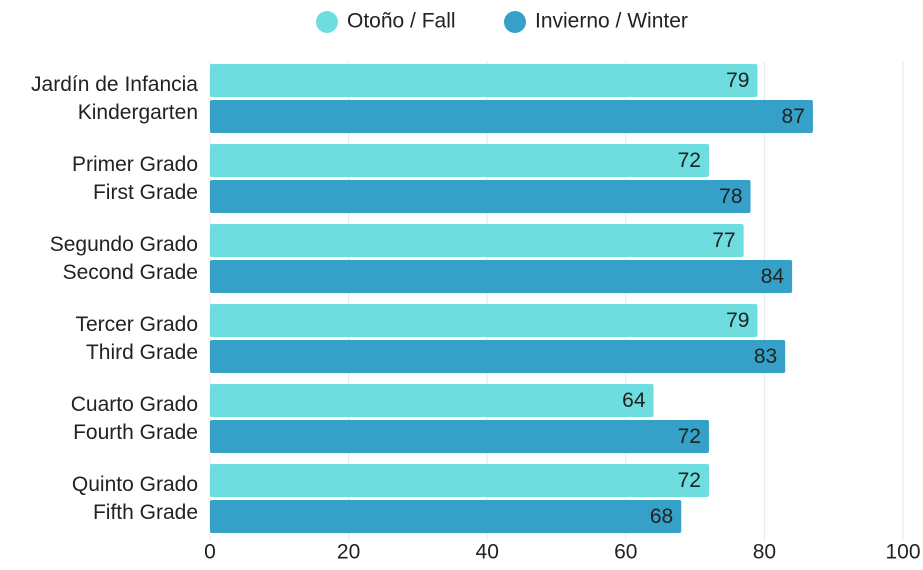 Image resolution: width=923 pixels, height=570 pixels. What do you see at coordinates (401, 21) in the screenshot?
I see `legend-label: Otoño / Fall` at bounding box center [401, 21].